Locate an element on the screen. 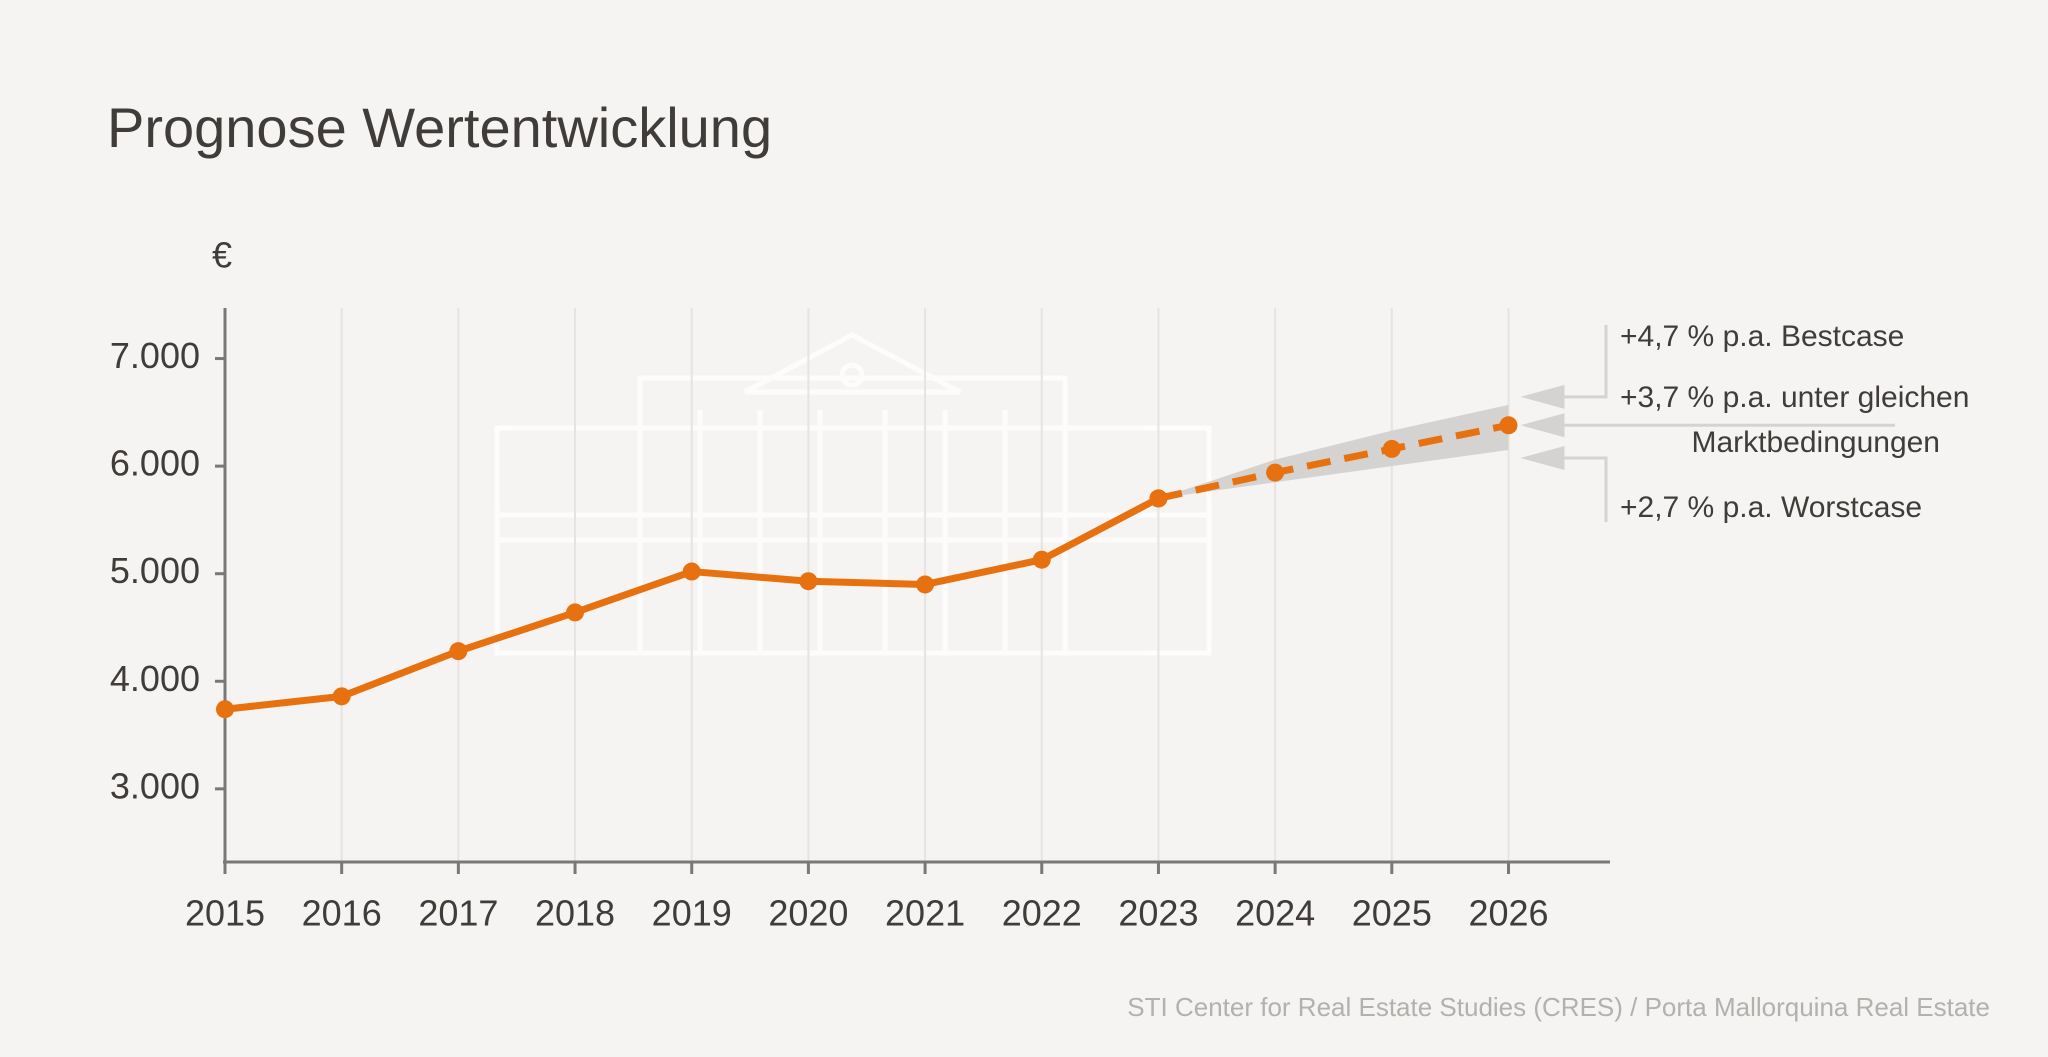 This screenshot has height=1057, width=2048. x-tick-label: 2015 is located at coordinates (225, 913).